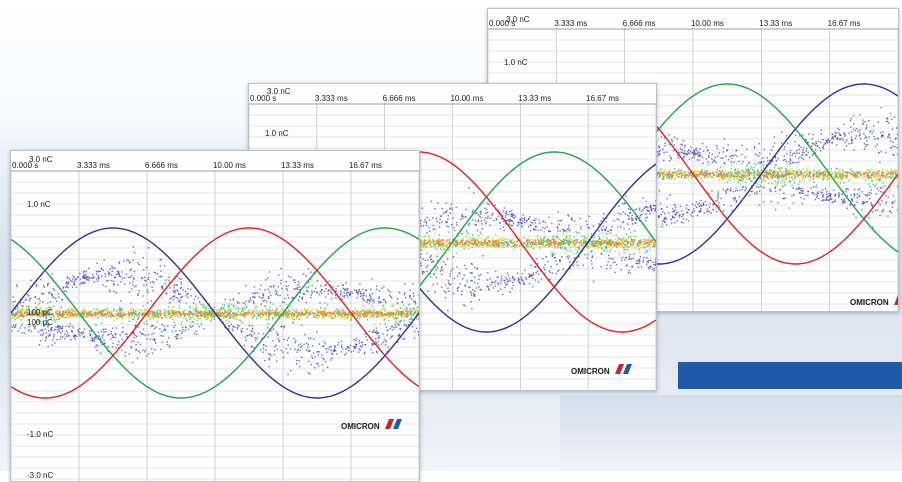  I want to click on y-axis-label: -1.0 nC, so click(40, 434).